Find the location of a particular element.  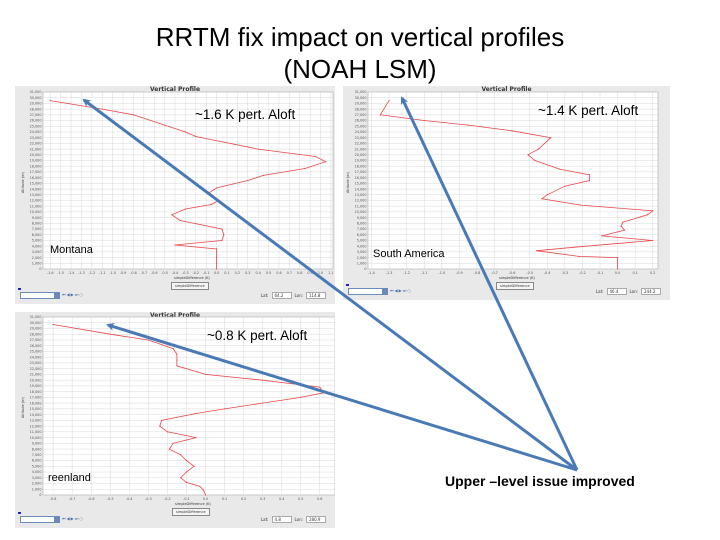

y-tick-label: 17,000 is located at coordinates (36, 398).